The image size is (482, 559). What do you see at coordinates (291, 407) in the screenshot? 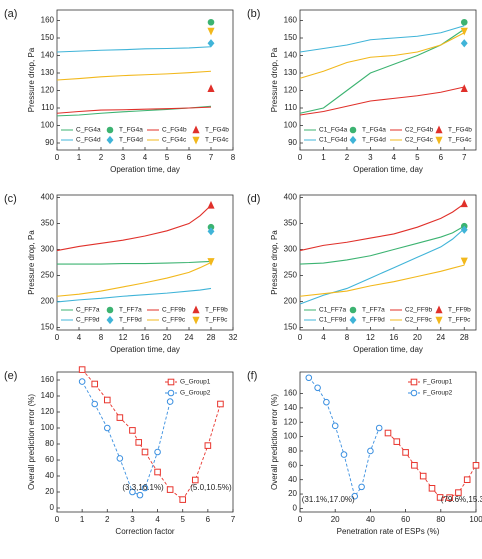
I see `y-tick-label: 140` at bounding box center [291, 407].